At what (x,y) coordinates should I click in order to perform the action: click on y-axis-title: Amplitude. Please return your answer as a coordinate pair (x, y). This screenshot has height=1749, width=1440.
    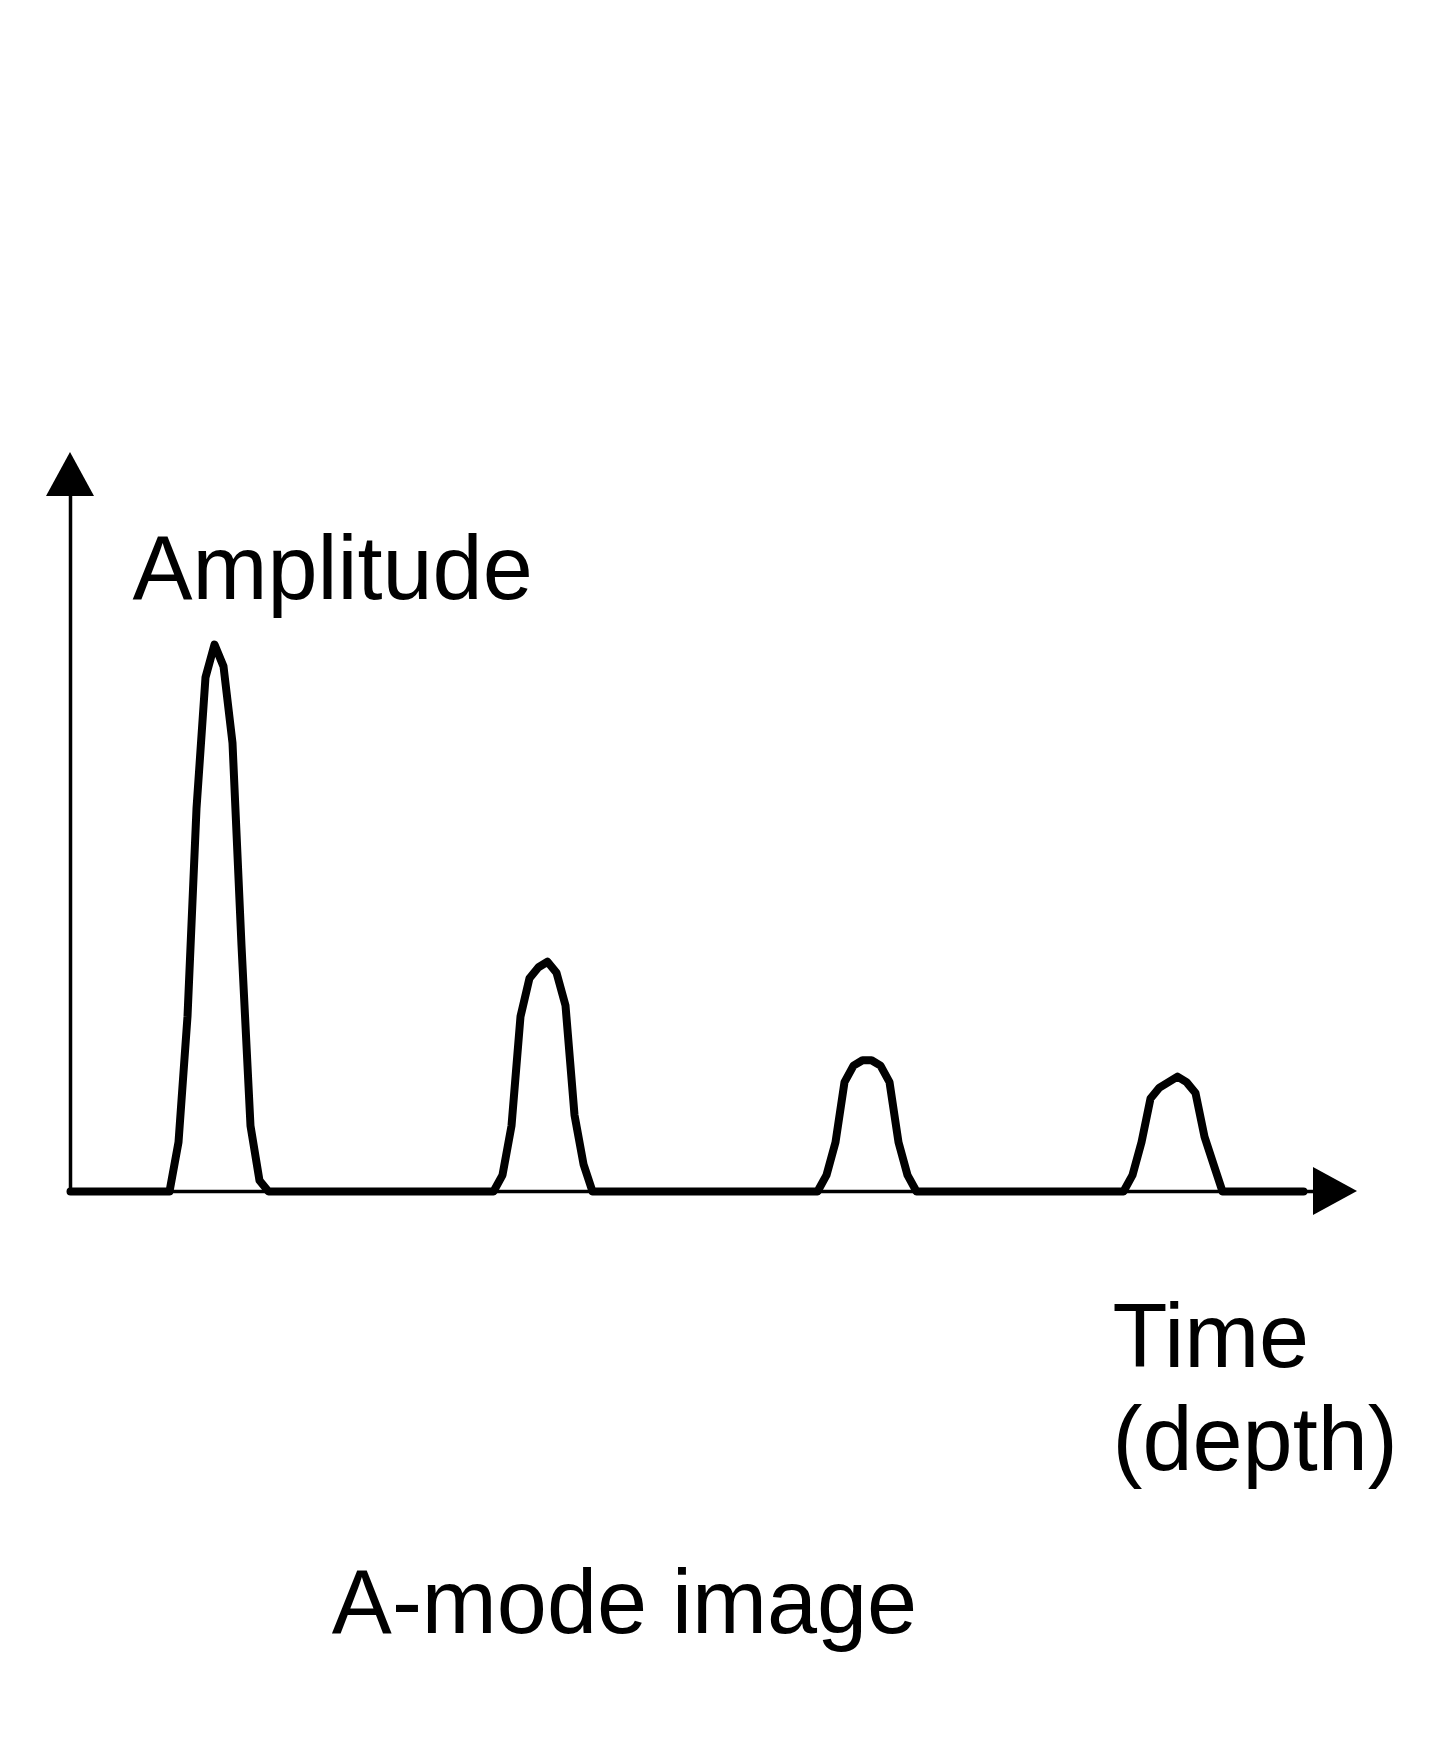
    Looking at the image, I should click on (332, 567).